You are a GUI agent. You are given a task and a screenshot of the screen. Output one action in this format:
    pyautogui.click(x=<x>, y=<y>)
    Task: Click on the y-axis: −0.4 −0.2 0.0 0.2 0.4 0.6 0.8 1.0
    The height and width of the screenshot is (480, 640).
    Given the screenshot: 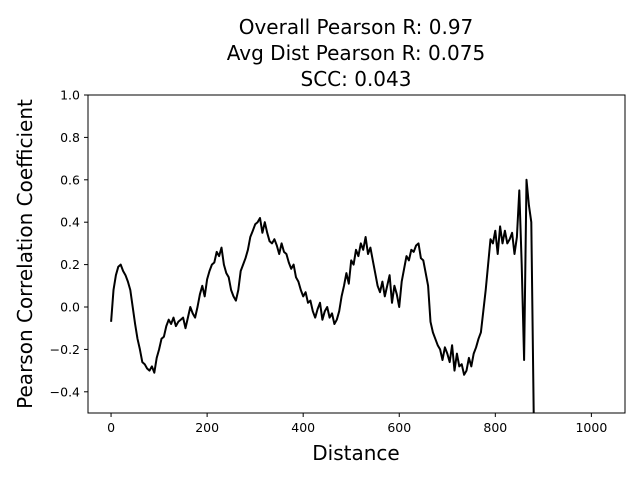 What is the action you would take?
    pyautogui.click(x=69, y=243)
    